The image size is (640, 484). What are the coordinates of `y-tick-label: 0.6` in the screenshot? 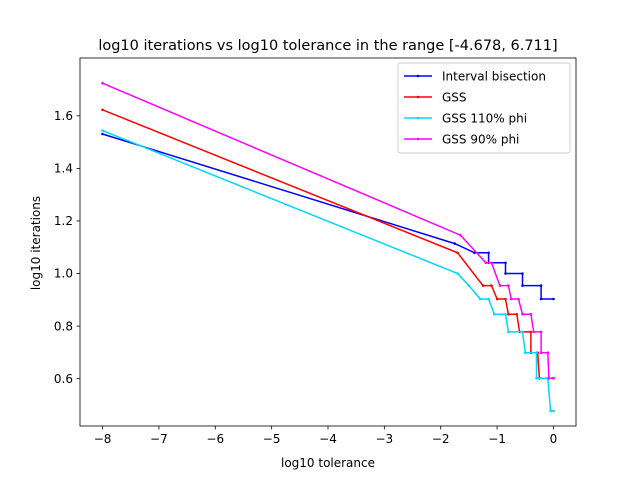 It's located at (63, 379).